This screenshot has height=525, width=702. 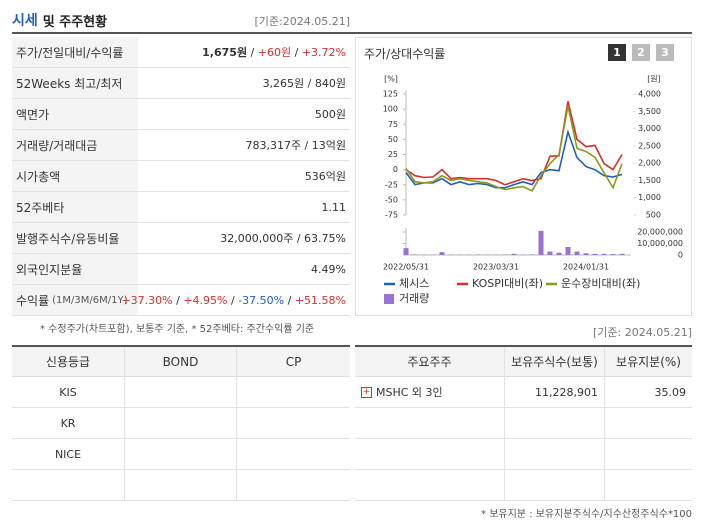 What do you see at coordinates (395, 169) in the screenshot?
I see `y-tick-label: 0` at bounding box center [395, 169].